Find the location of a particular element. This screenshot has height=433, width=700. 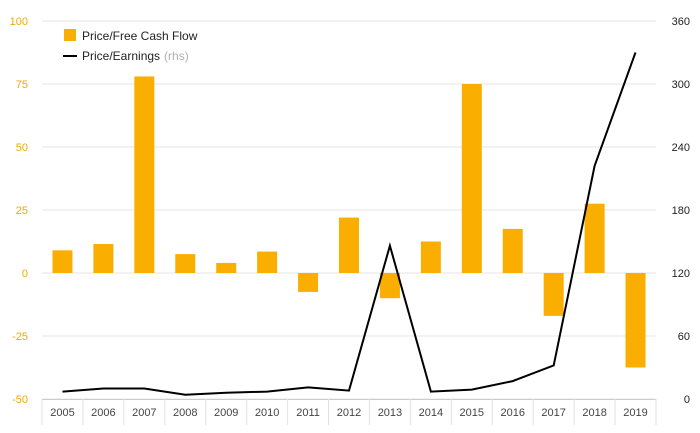

x-tick-label: 2013 is located at coordinates (390, 413).